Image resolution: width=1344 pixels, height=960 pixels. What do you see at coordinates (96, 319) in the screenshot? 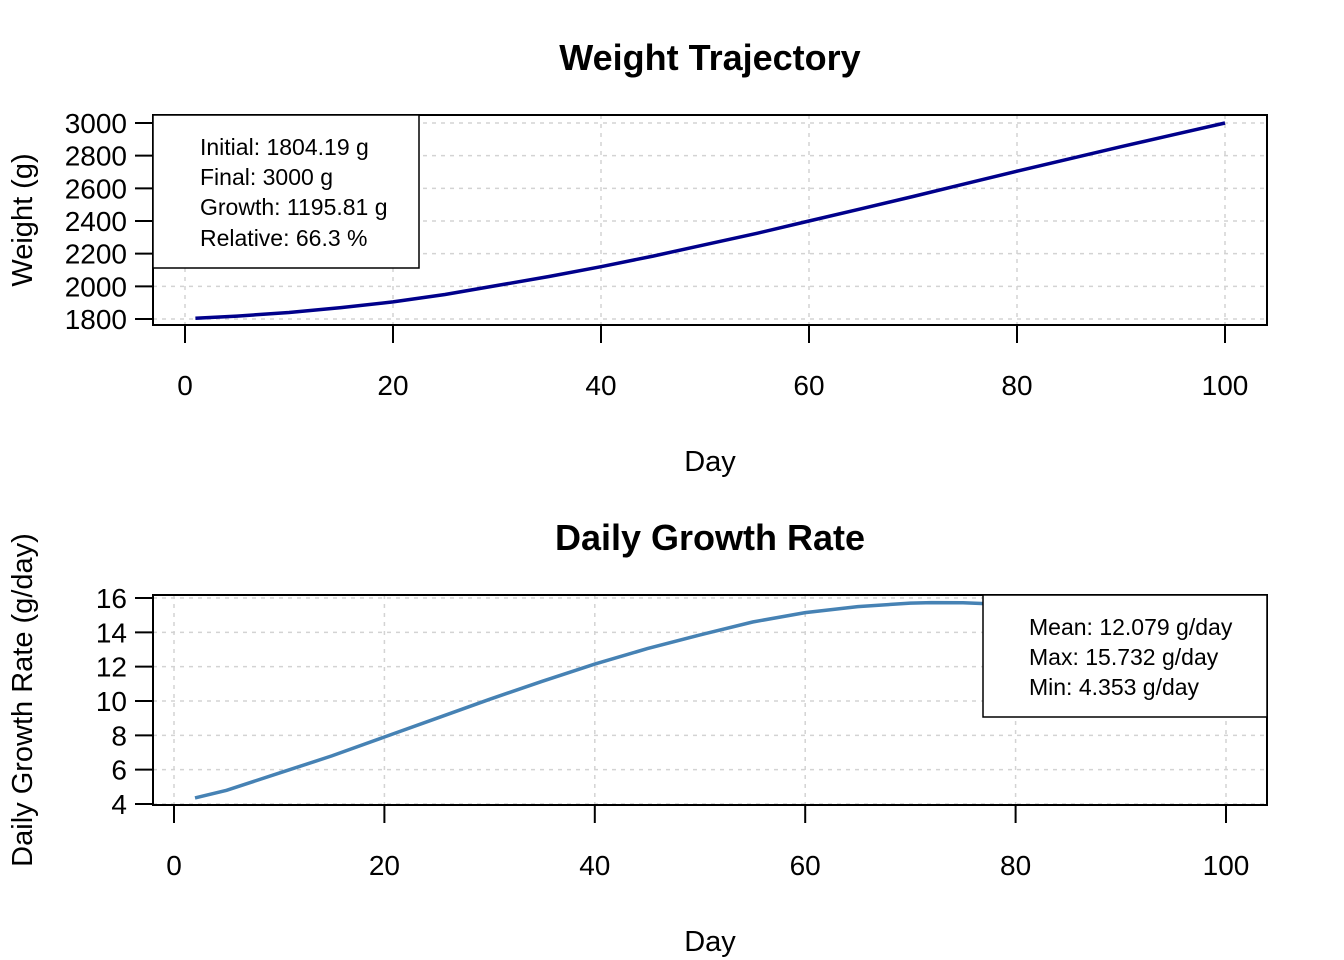
I see `y-tick-label: 1800` at bounding box center [96, 319].